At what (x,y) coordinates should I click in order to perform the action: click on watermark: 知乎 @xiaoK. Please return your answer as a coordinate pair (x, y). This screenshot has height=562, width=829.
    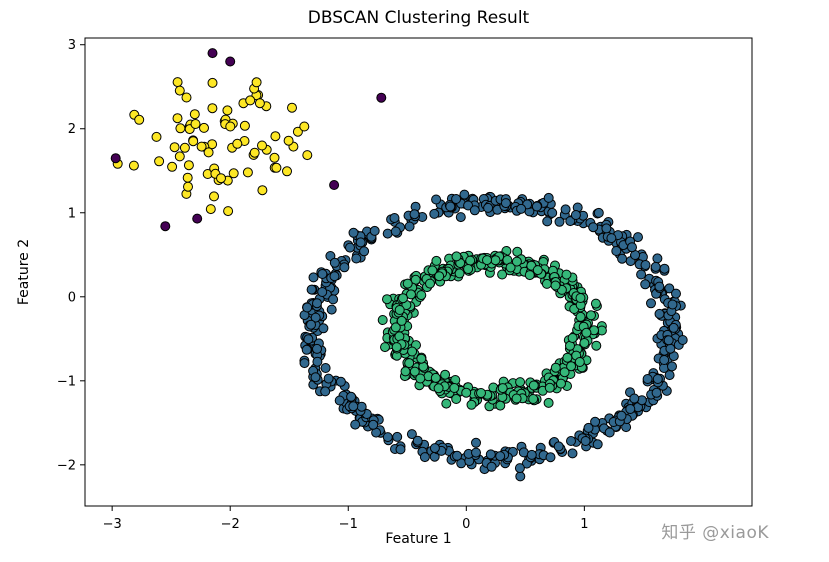
    Looking at the image, I should click on (715, 533).